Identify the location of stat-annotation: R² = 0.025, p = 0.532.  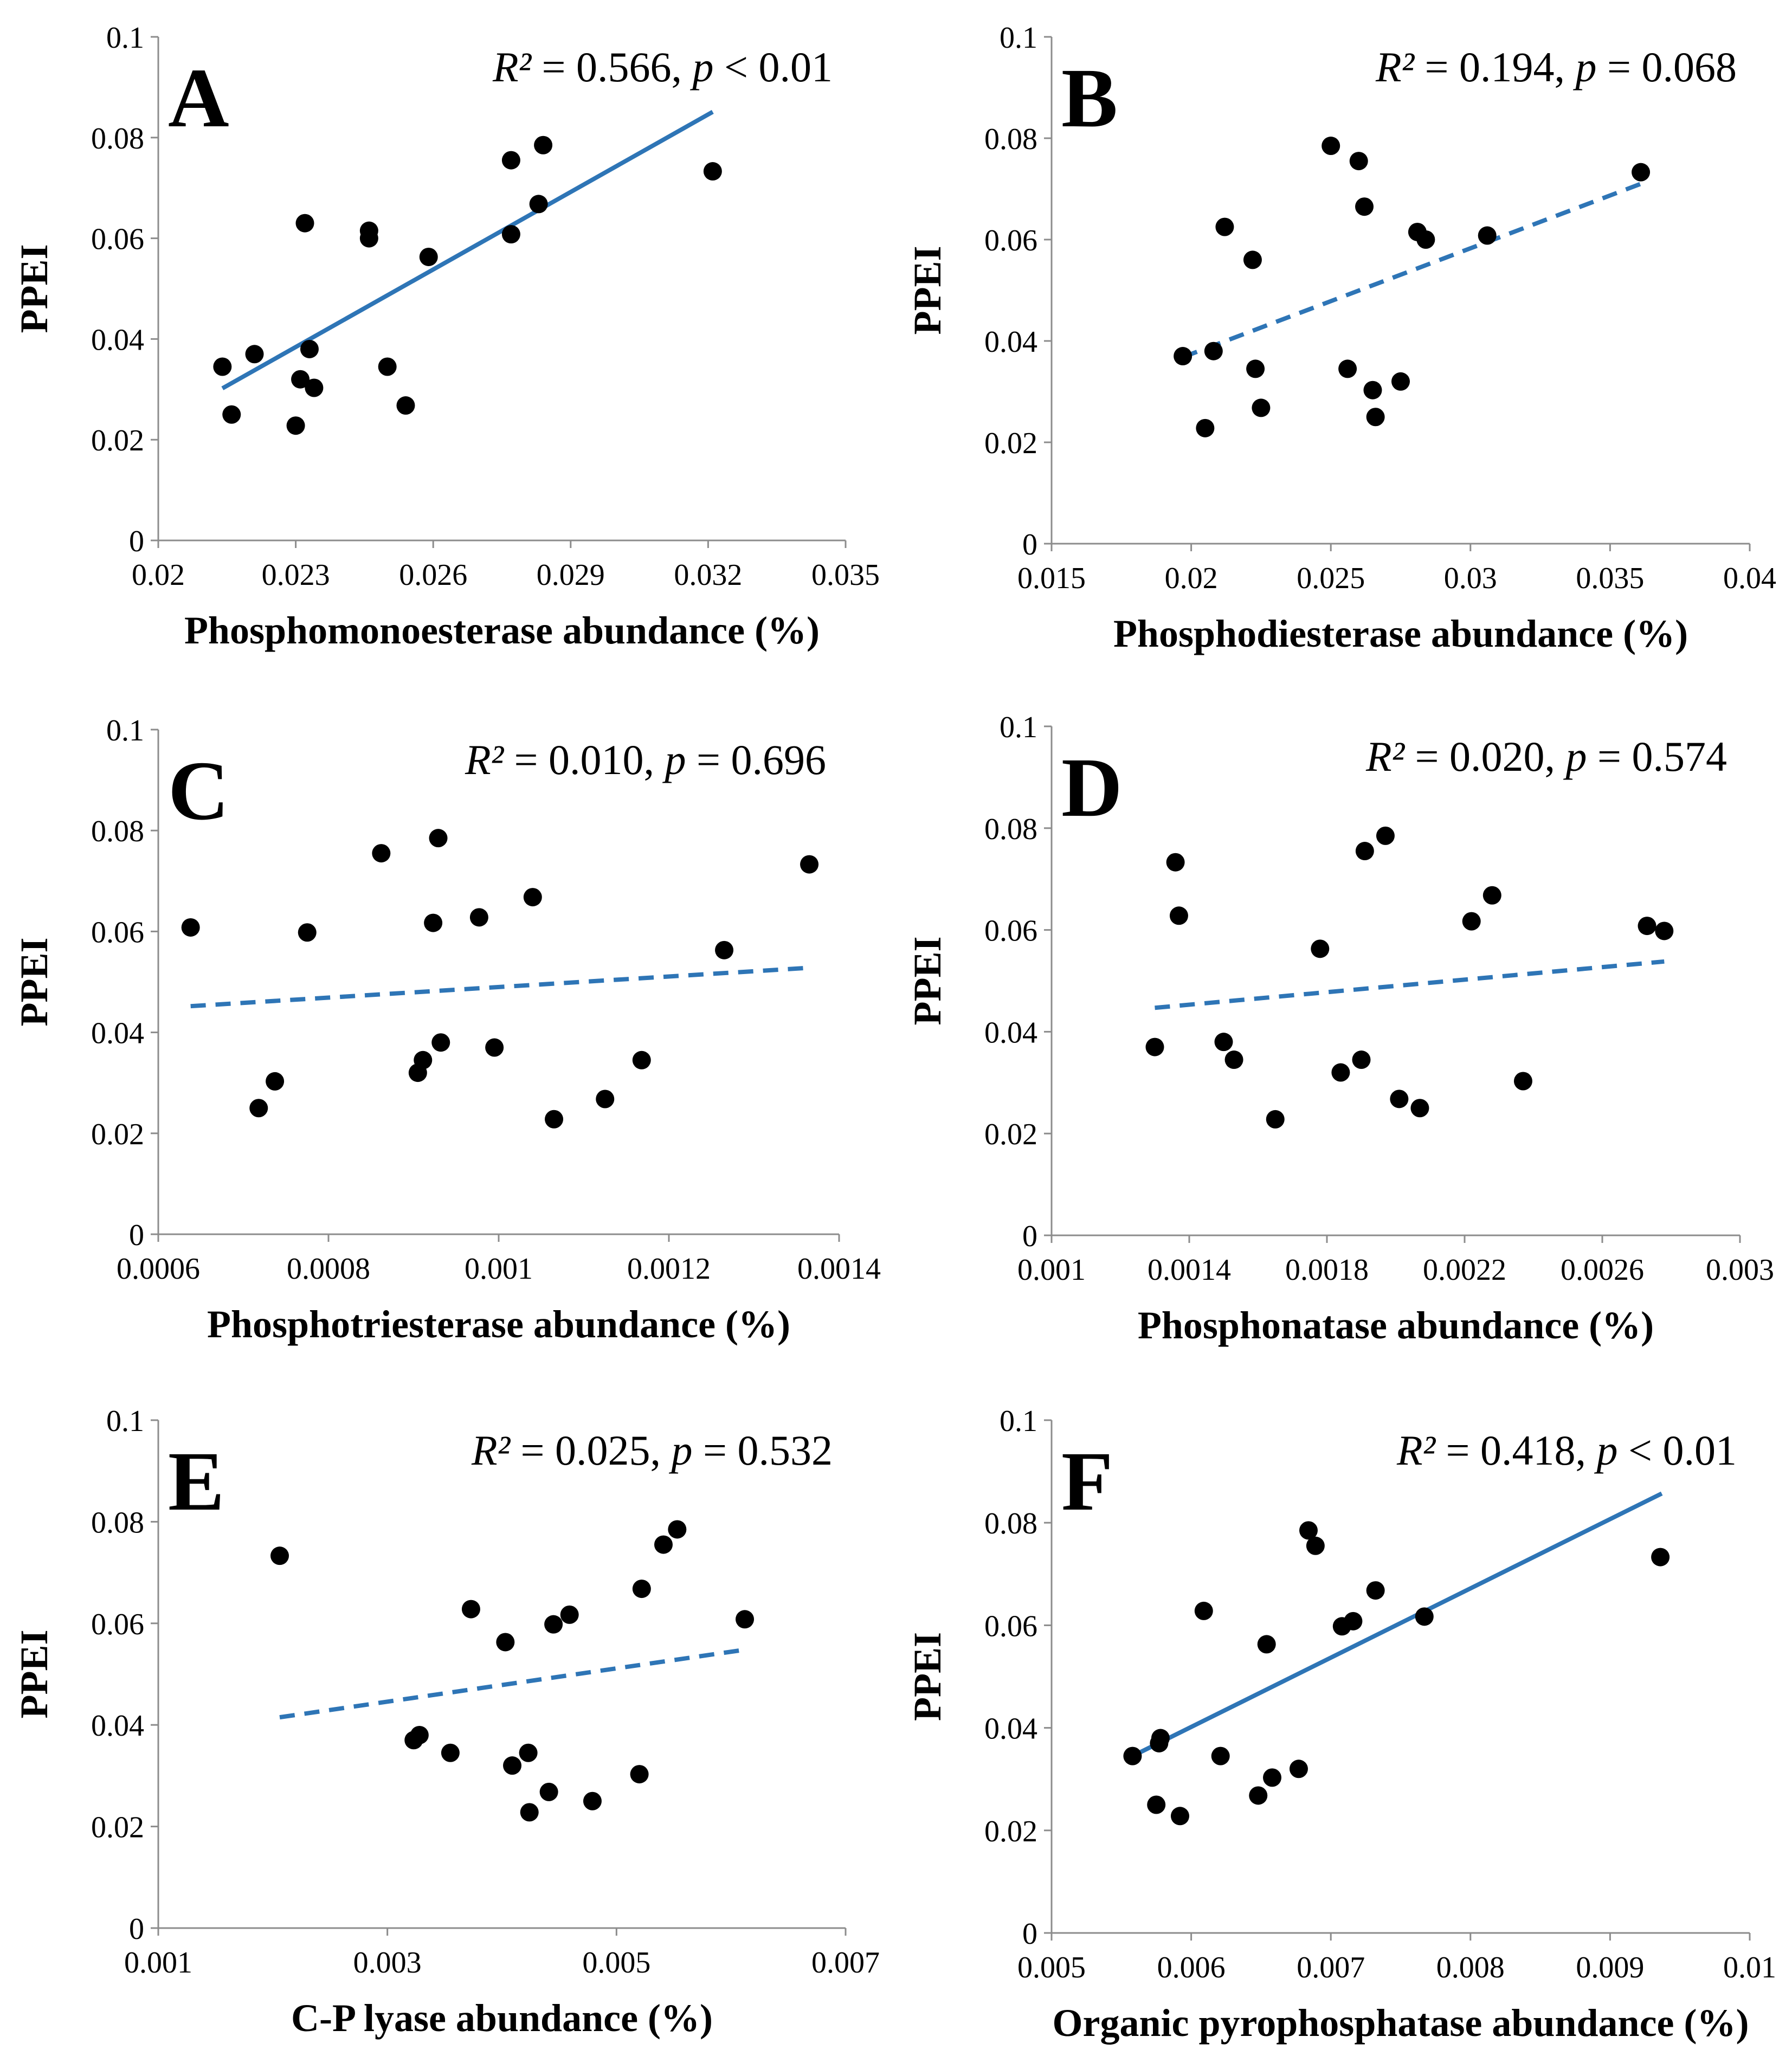
(652, 1450).